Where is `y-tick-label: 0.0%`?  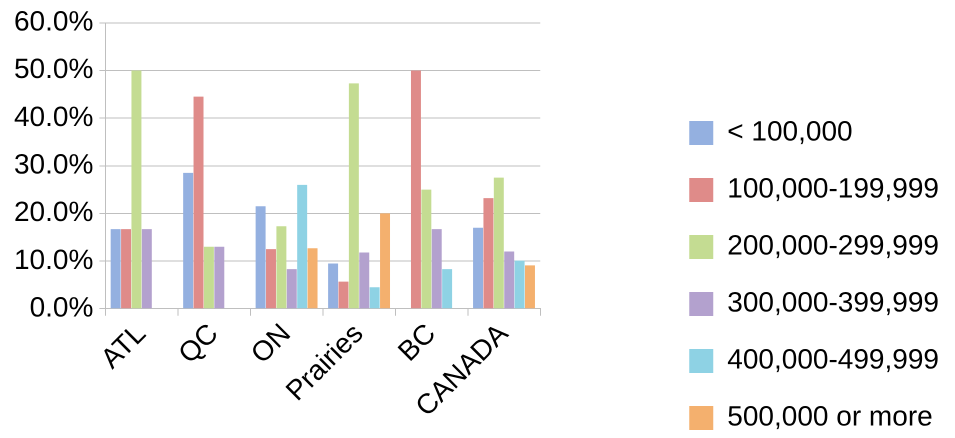
y-tick-label: 0.0% is located at coordinates (62, 306).